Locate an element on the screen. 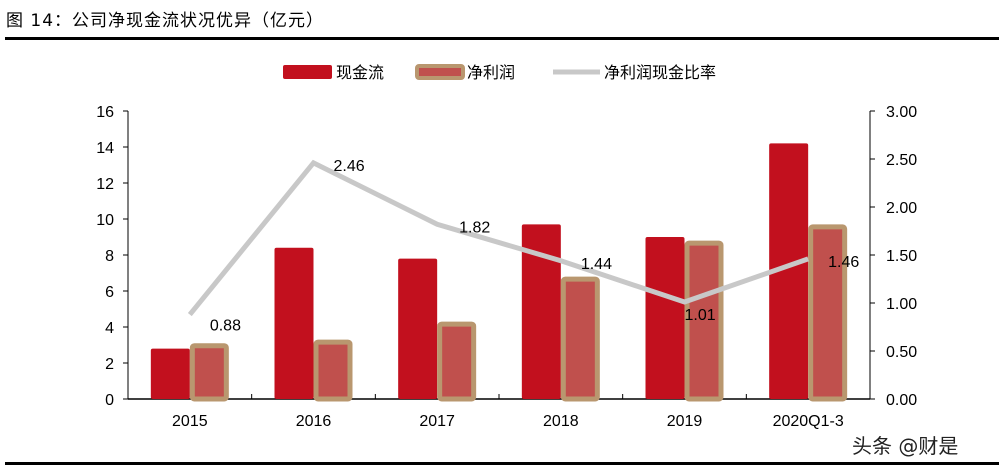  left-tick-label: 12 is located at coordinates (105, 184).